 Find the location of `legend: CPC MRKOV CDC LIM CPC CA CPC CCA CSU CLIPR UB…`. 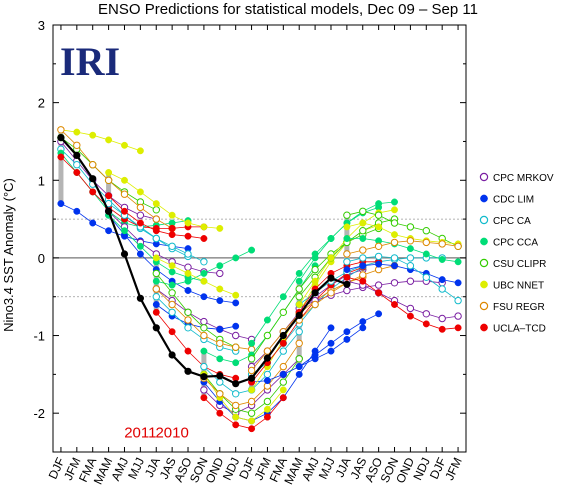

legend: CPC MRKOV CDC LIM CPC CA CPC CCA CSU CLIPR UB… is located at coordinates (516, 253).